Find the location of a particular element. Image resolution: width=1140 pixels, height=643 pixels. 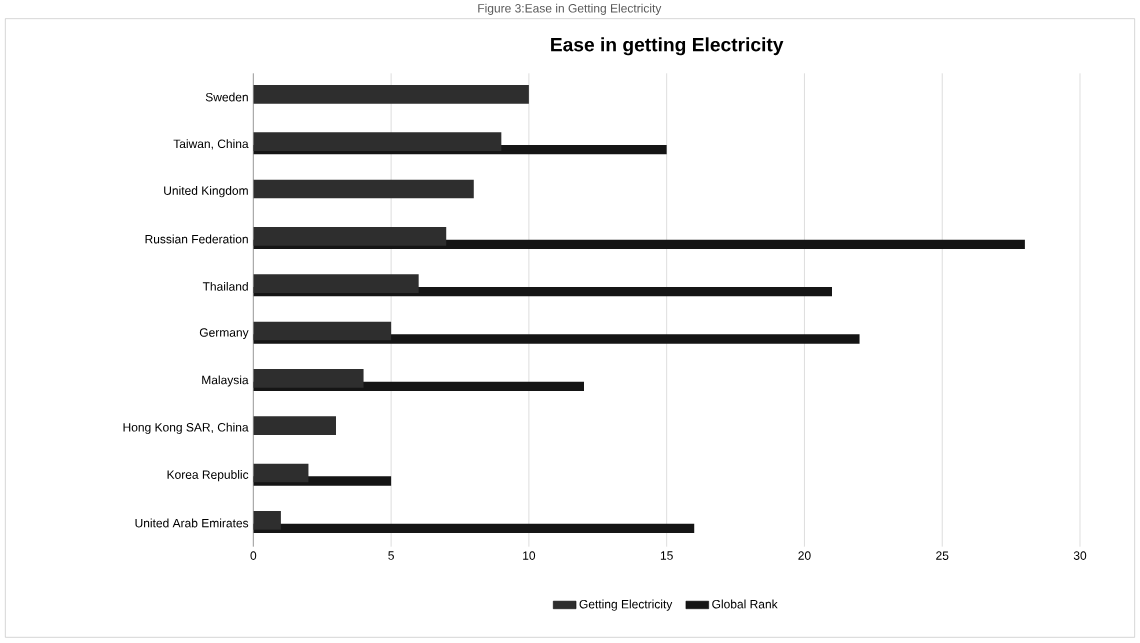

y-tick-label: United Kingdom is located at coordinates (206, 192).